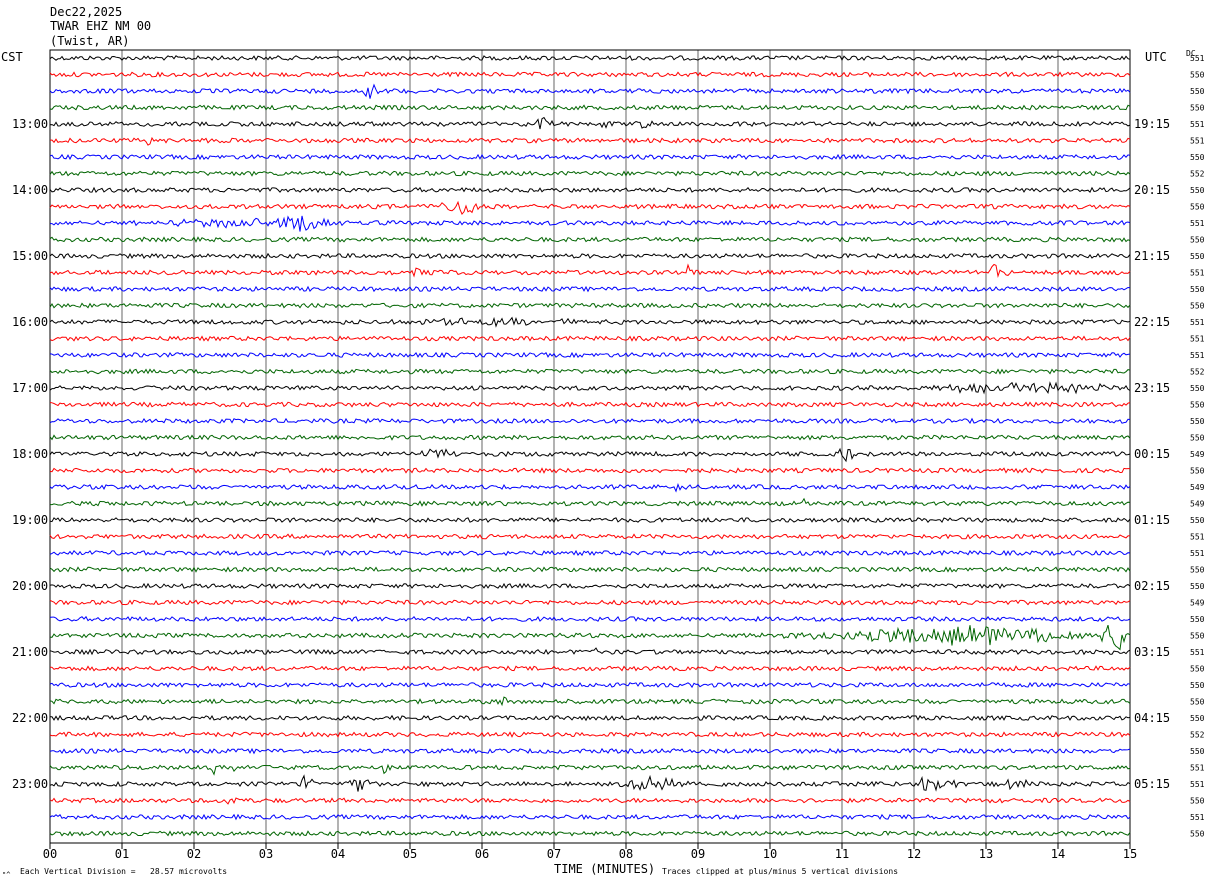 Image resolution: width=1210 pixels, height=886 pixels. Describe the element at coordinates (1152, 784) in the screenshot. I see `right-hour-label-10: 05:15` at that location.